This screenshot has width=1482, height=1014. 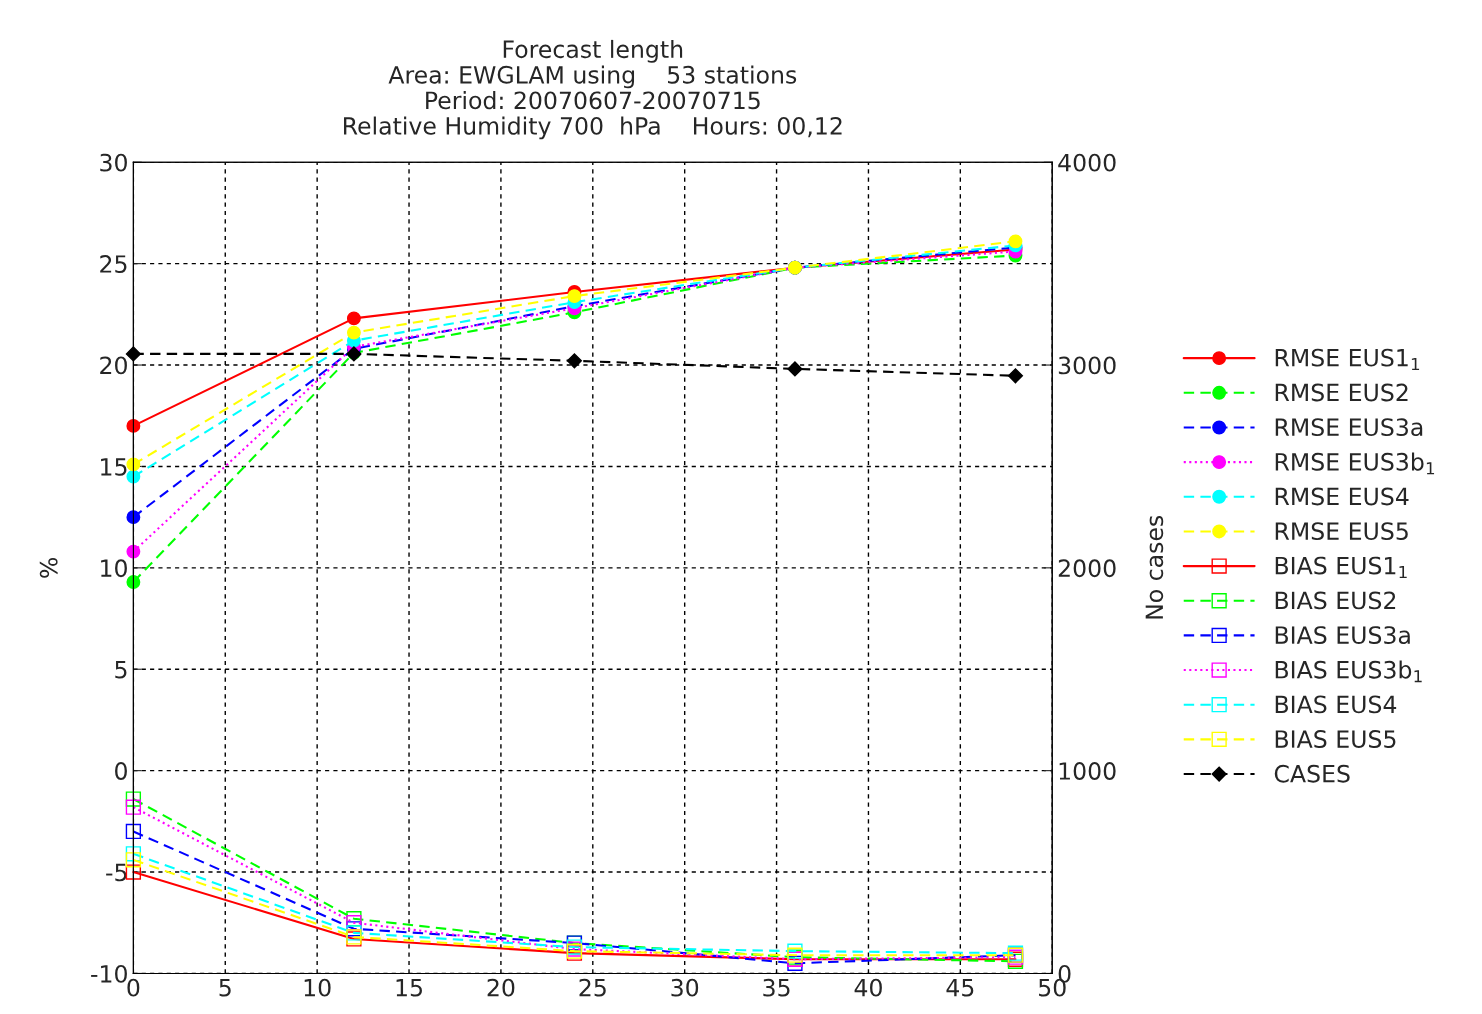 I want to click on y-tick-label: 0, so click(x=121, y=771).